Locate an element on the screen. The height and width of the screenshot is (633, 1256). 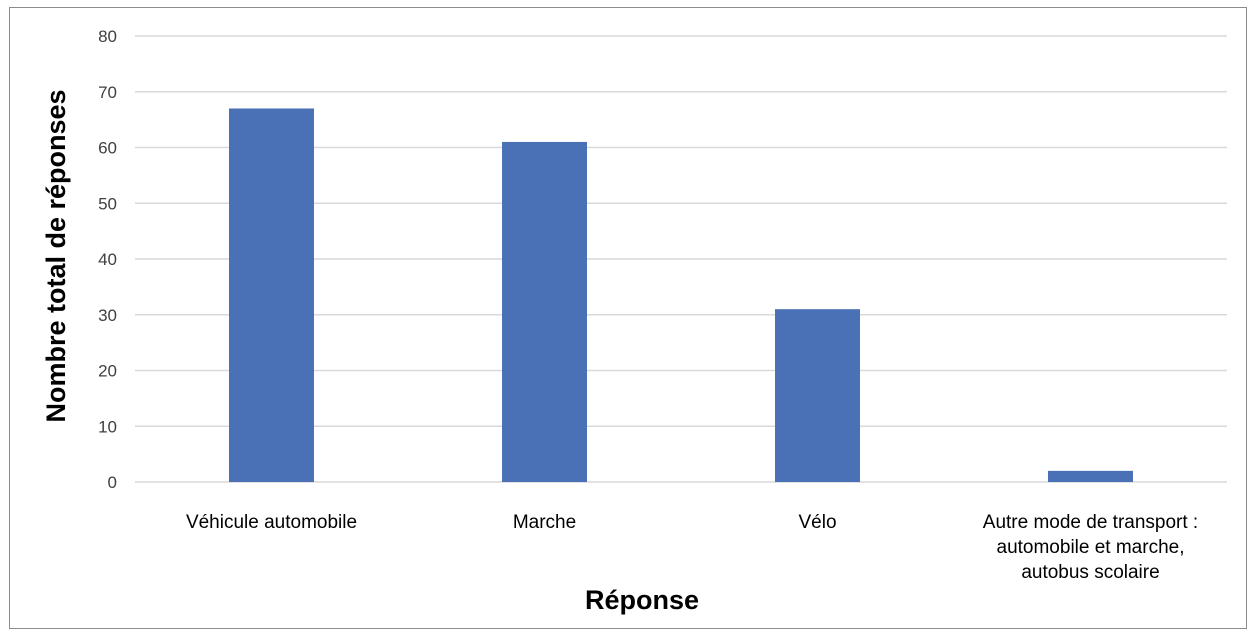
x-category-label: Marche is located at coordinates (544, 522).